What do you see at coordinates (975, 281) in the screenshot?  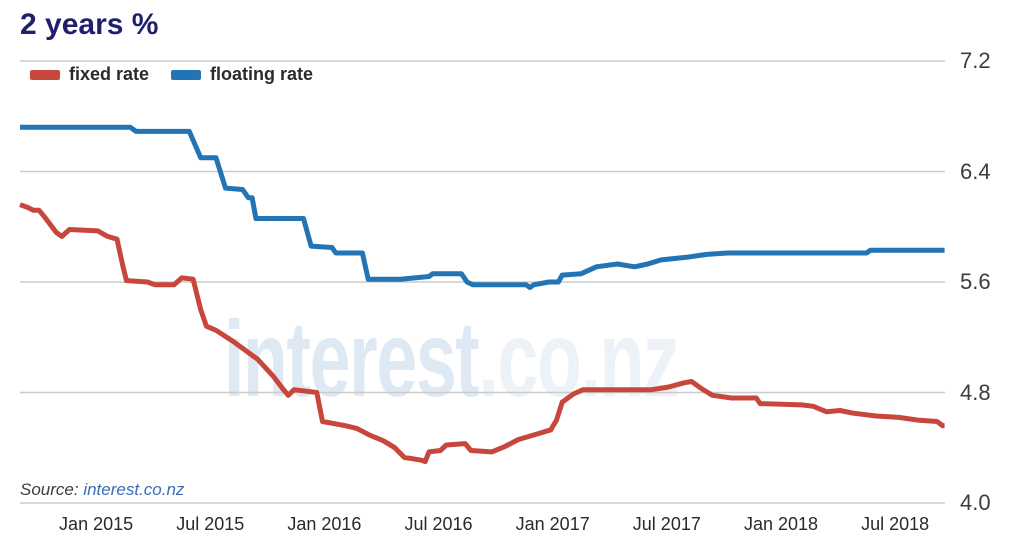 I see `y-axis-label: 5.6` at bounding box center [975, 281].